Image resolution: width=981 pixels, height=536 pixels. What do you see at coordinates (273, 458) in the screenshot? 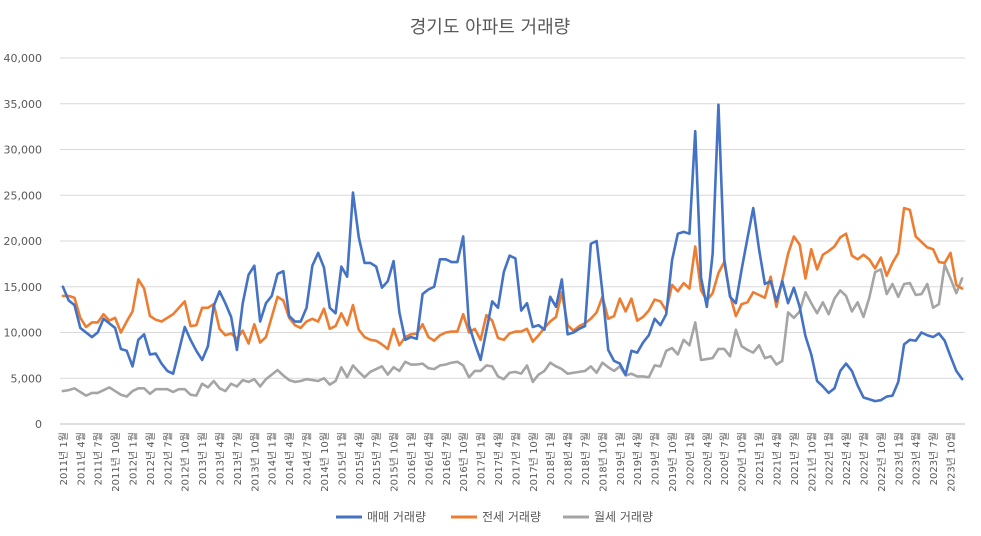
I see `x-tick-label: 2014년 1월` at bounding box center [273, 458].